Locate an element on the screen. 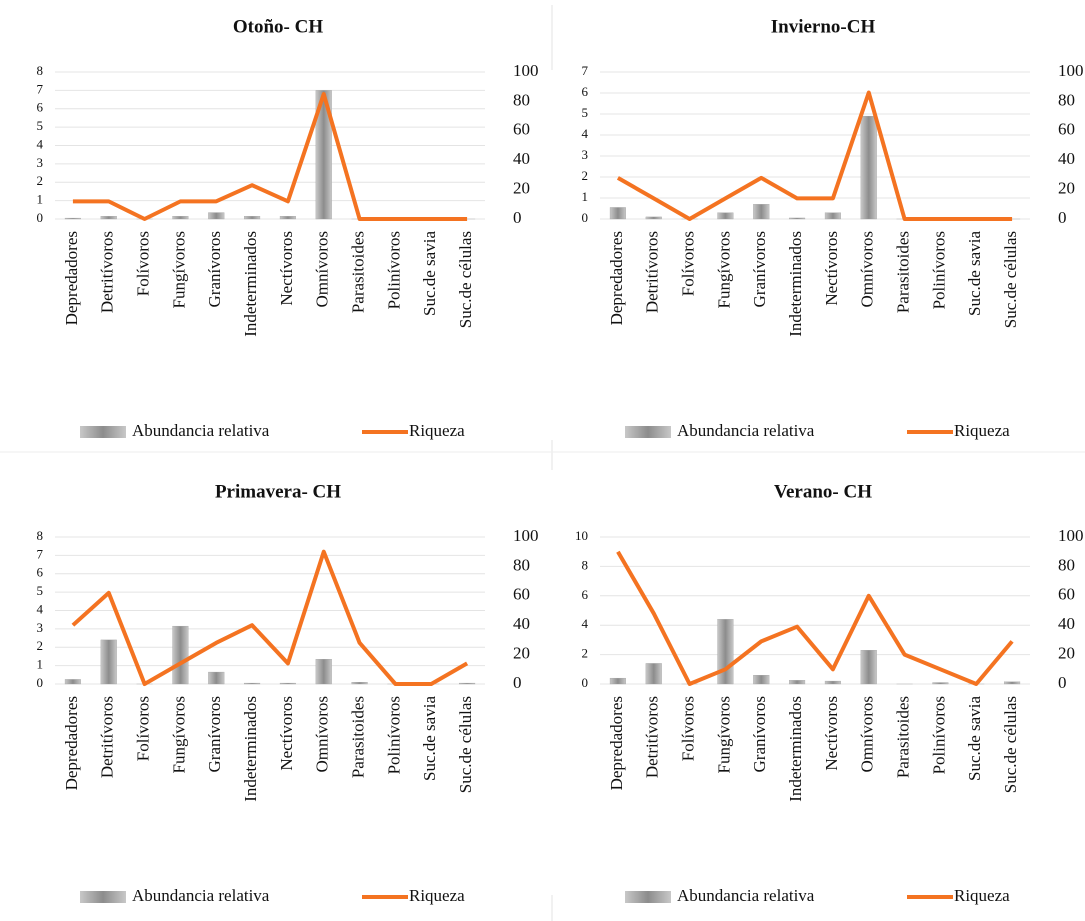 The width and height of the screenshot is (1085, 921). x-tick-label: Parasitoides is located at coordinates (902, 272).